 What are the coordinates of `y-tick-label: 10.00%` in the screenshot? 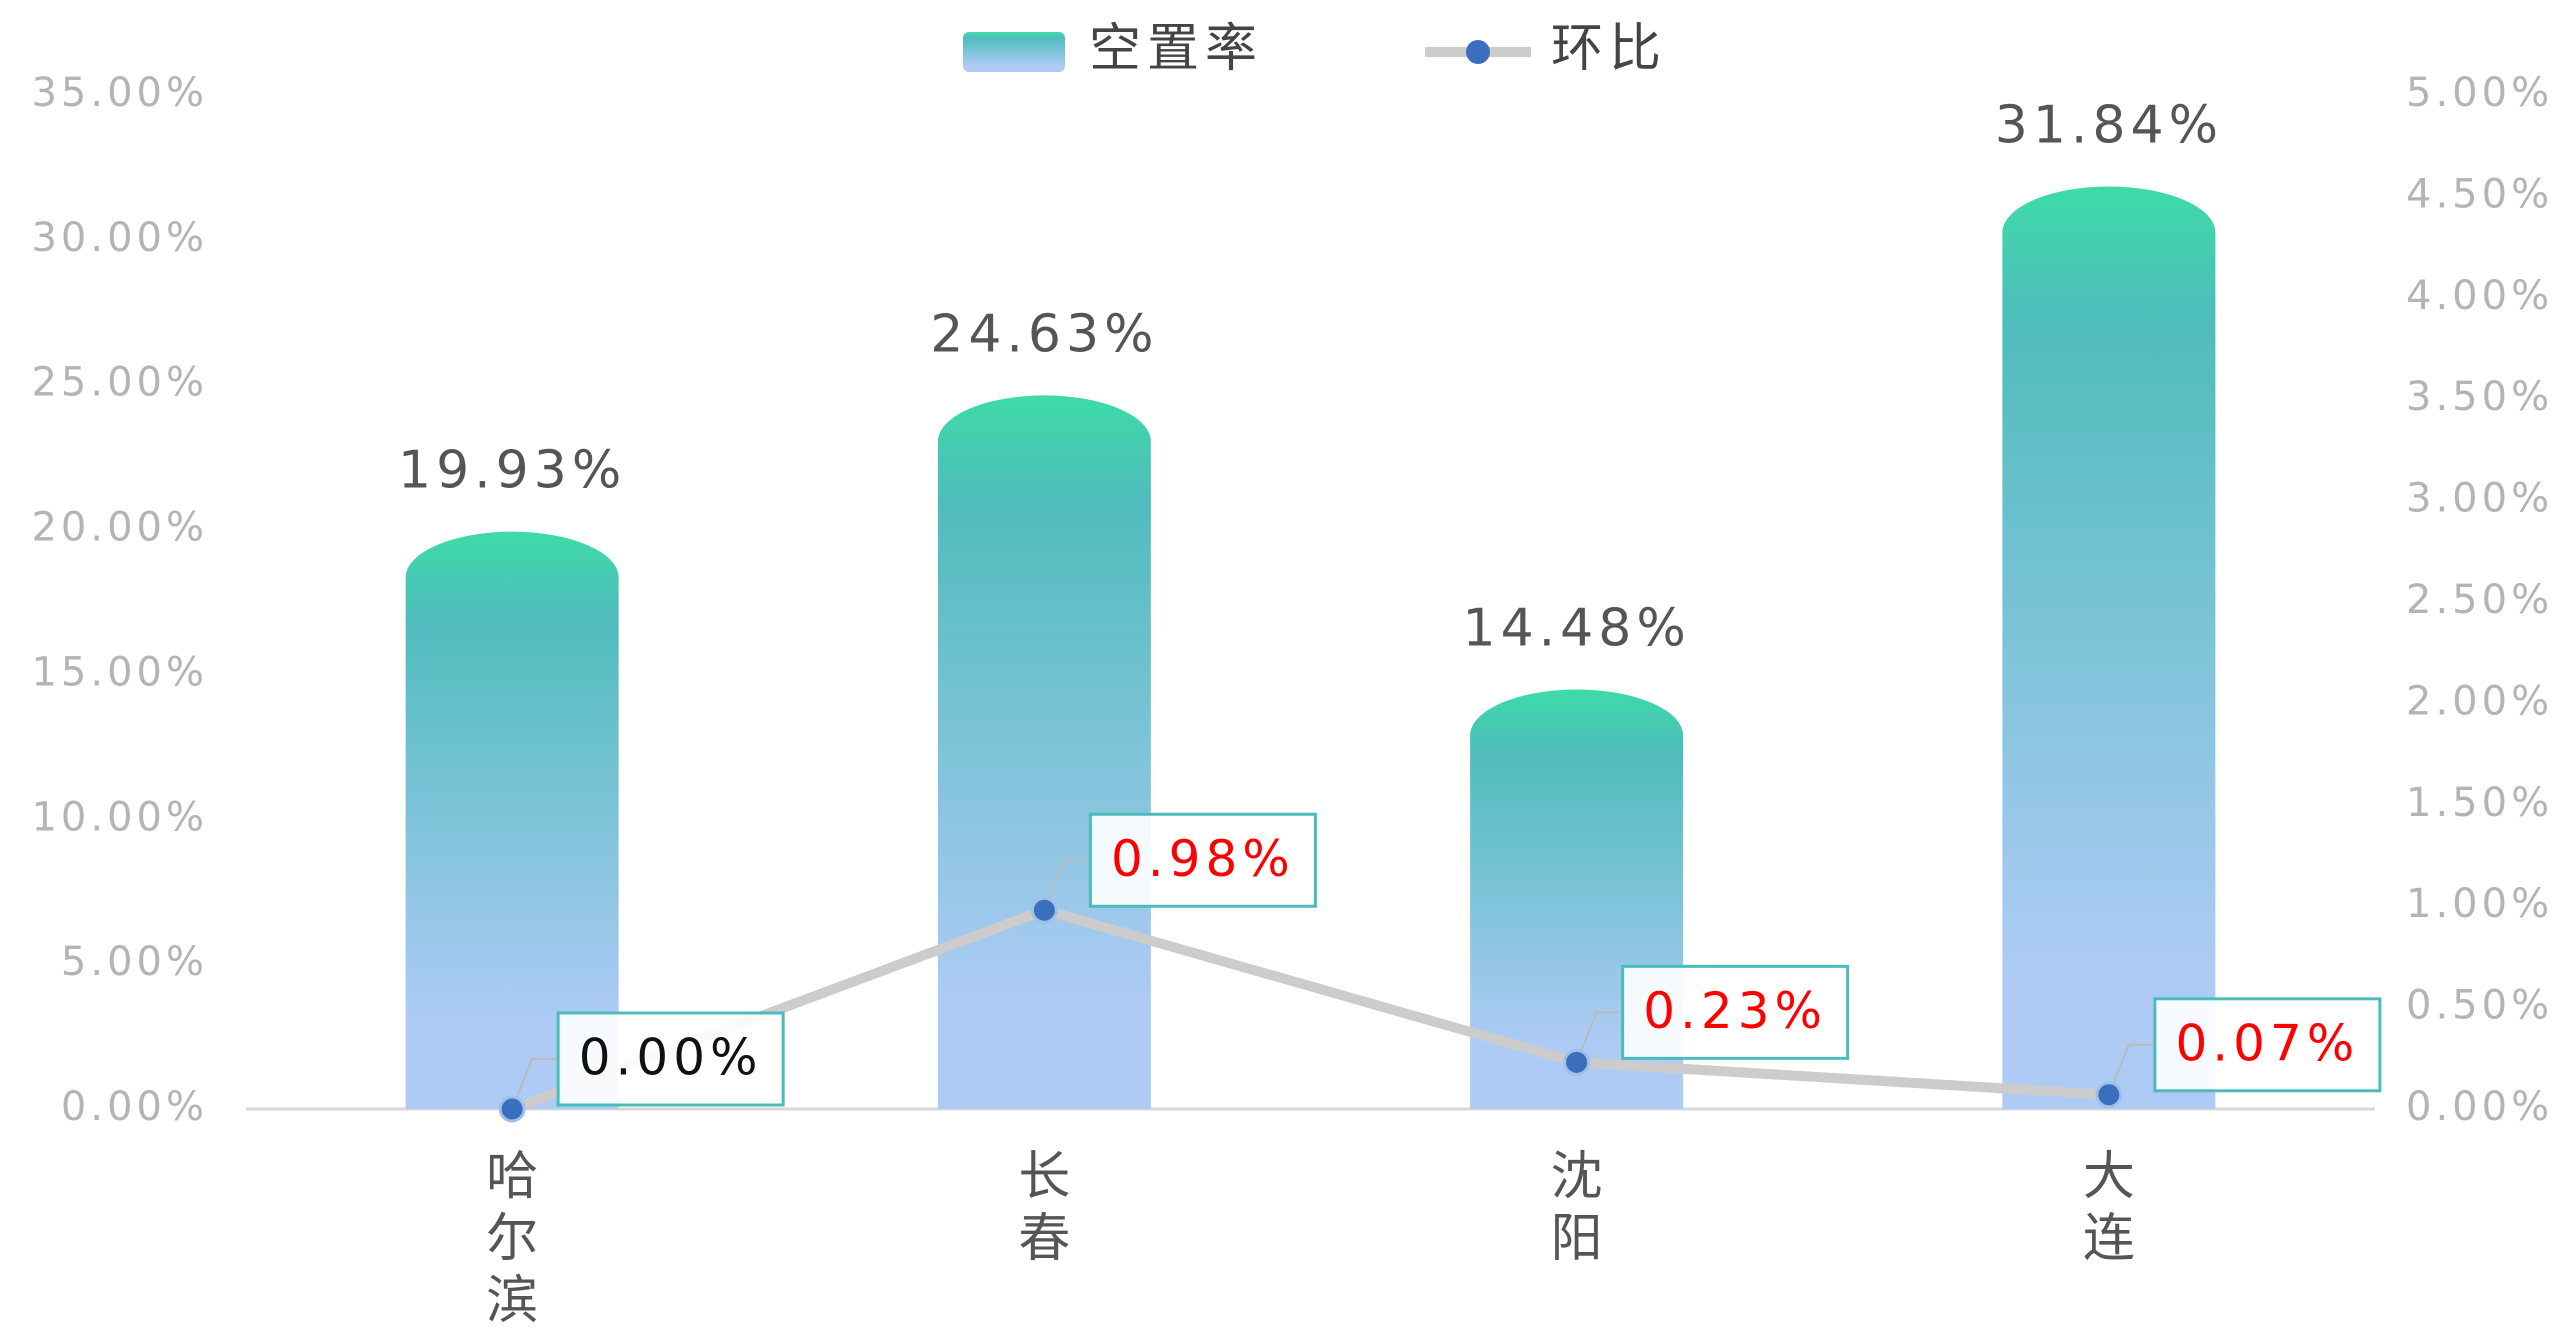 It's located at (119, 817).